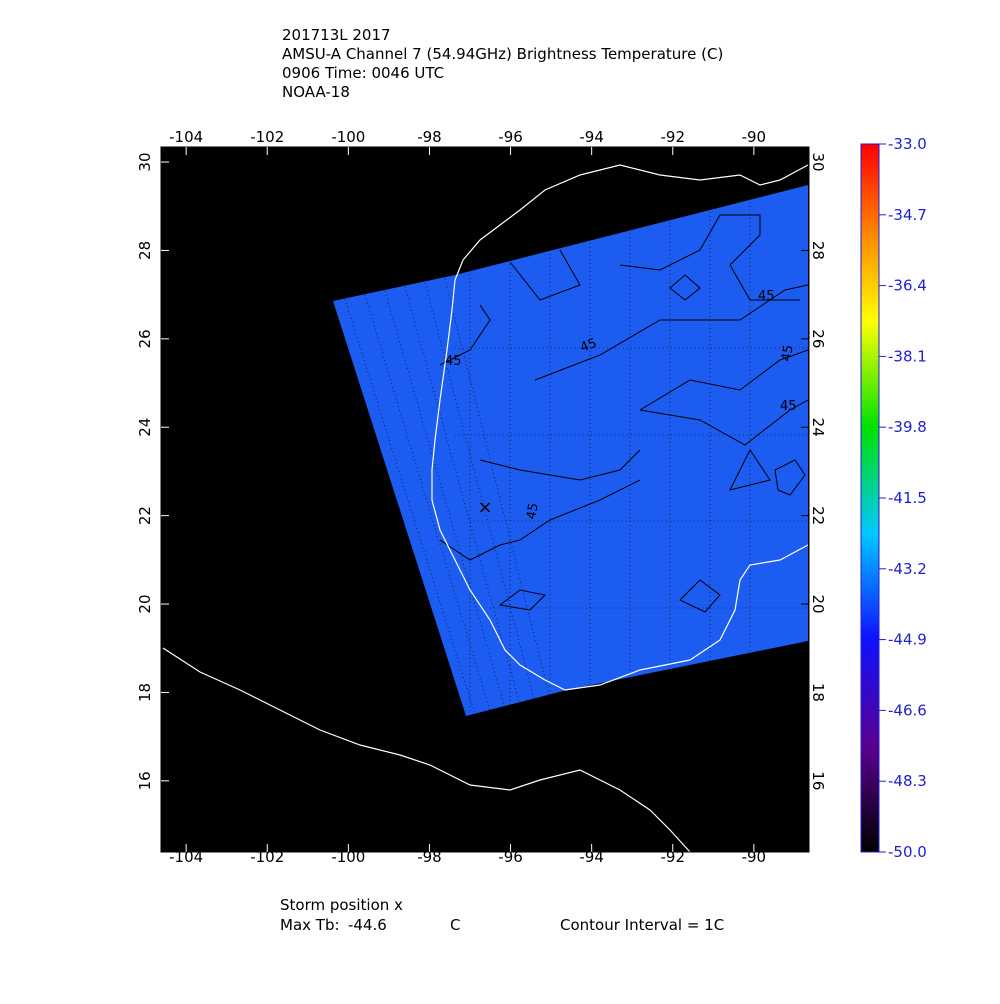 This screenshot has height=1004, width=1000. I want to click on title-line: 201713L 2017, so click(336, 35).